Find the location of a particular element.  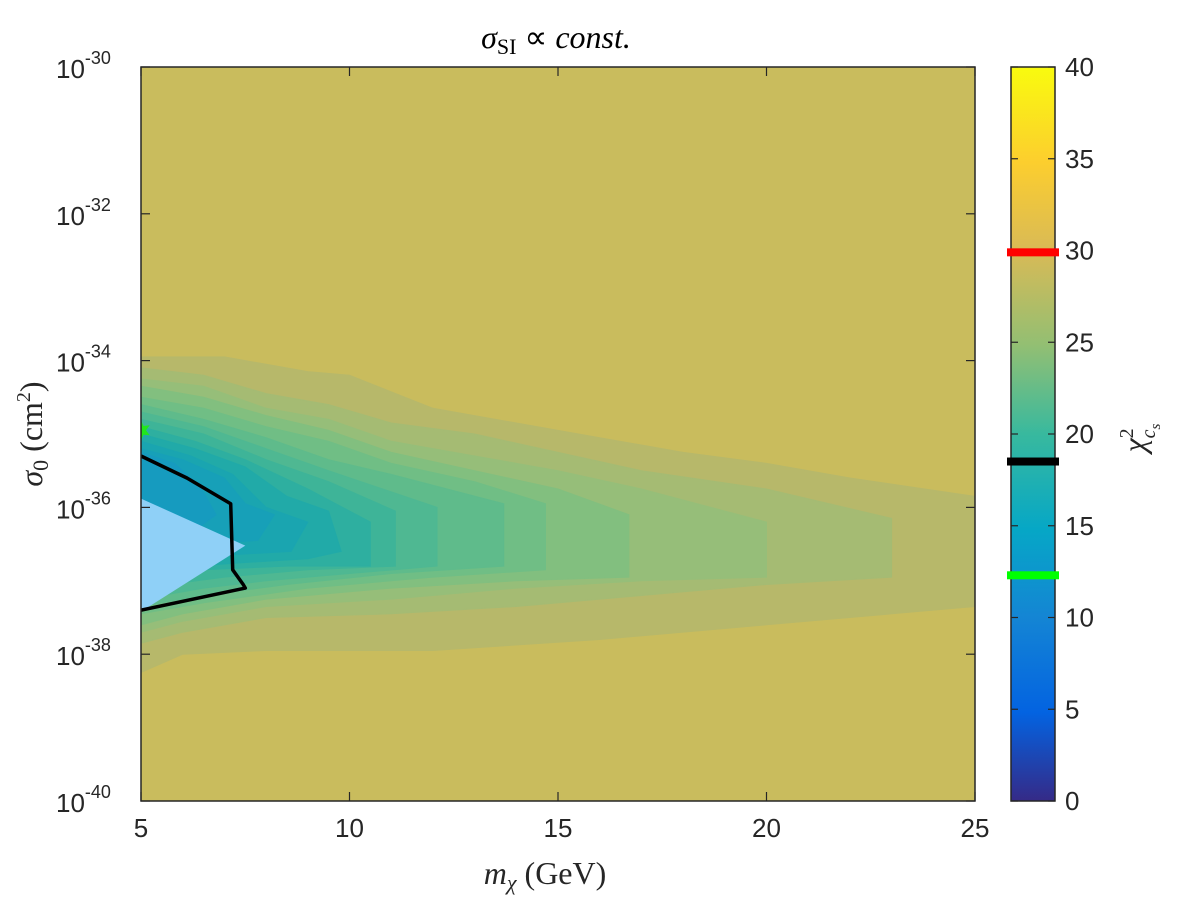

colorbar-label-symbol: χ is located at coordinates (1134, 446).